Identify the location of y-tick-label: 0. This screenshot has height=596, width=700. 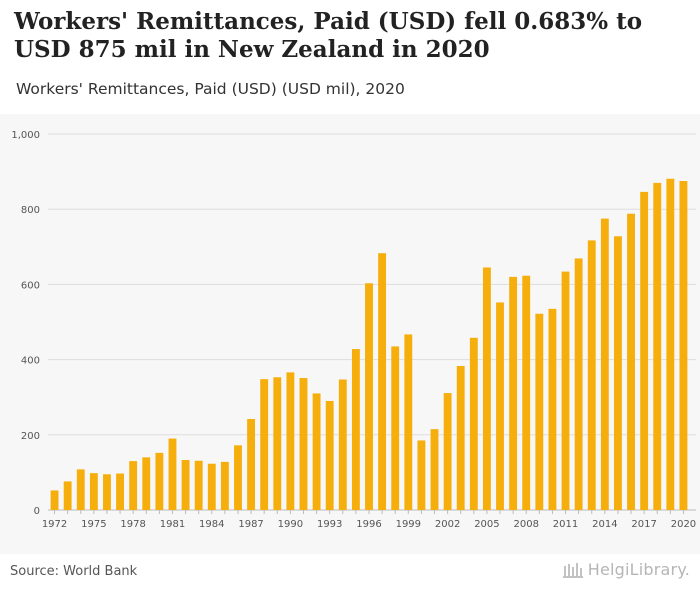
(37, 511).